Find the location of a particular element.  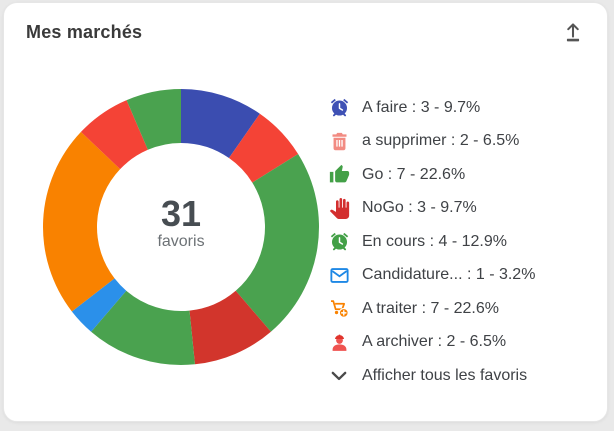

upload-button is located at coordinates (573, 32).